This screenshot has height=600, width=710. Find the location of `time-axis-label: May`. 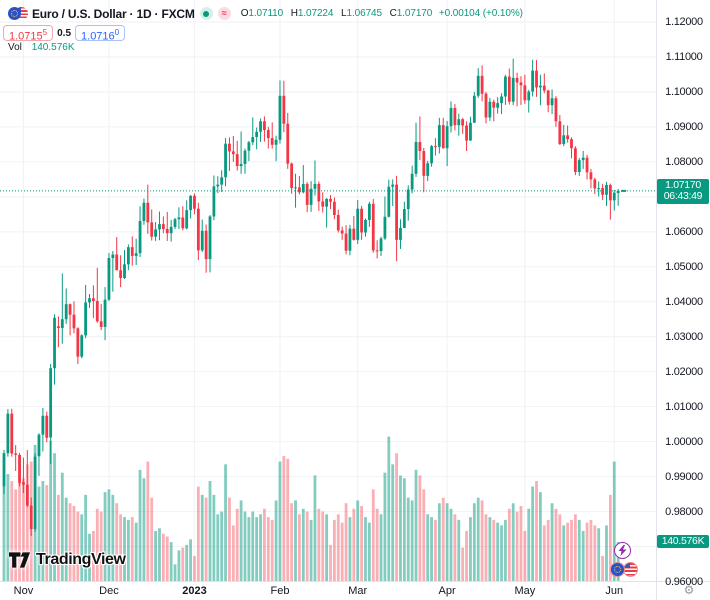

time-axis-label: May is located at coordinates (525, 591).